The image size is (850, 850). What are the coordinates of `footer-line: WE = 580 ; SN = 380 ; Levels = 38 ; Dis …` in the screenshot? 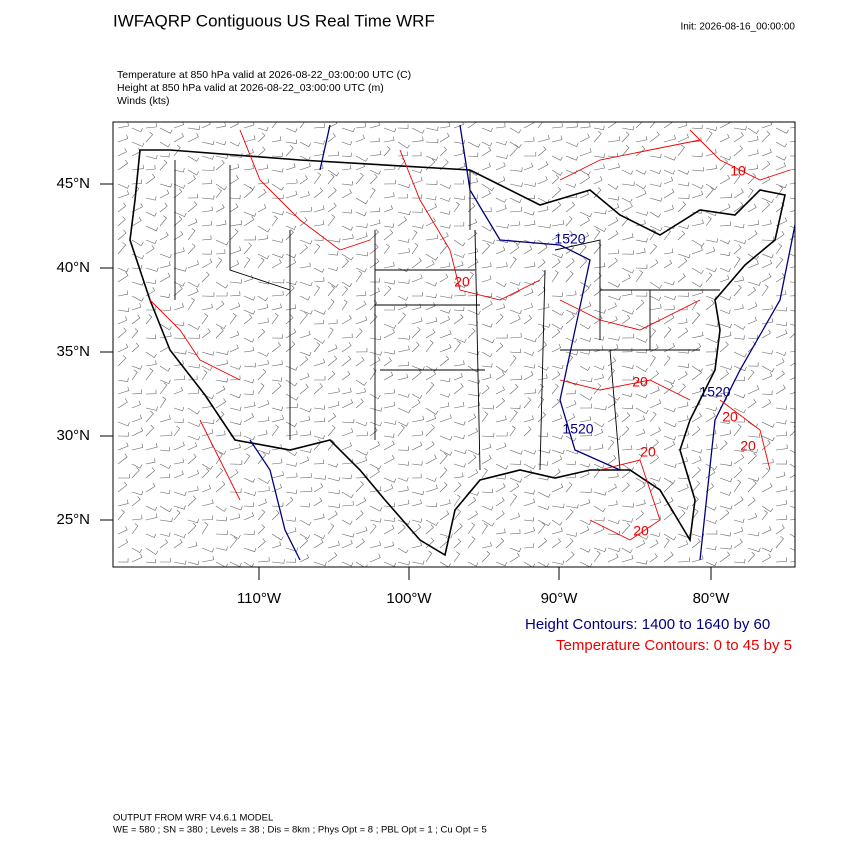 It's located at (300, 830).